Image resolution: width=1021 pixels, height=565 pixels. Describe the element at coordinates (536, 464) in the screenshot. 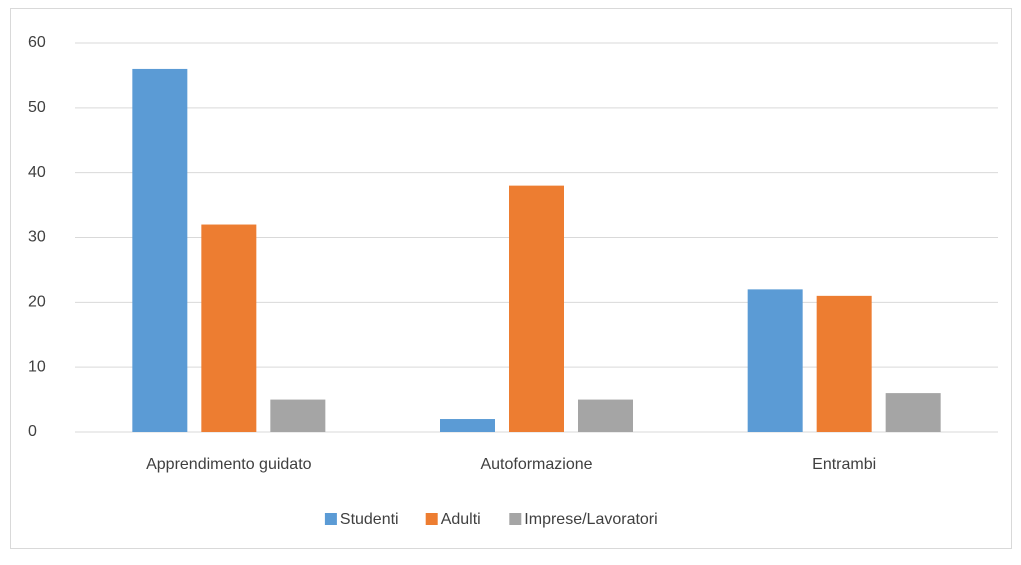

I see `x-tick-label: Autoformazione` at that location.